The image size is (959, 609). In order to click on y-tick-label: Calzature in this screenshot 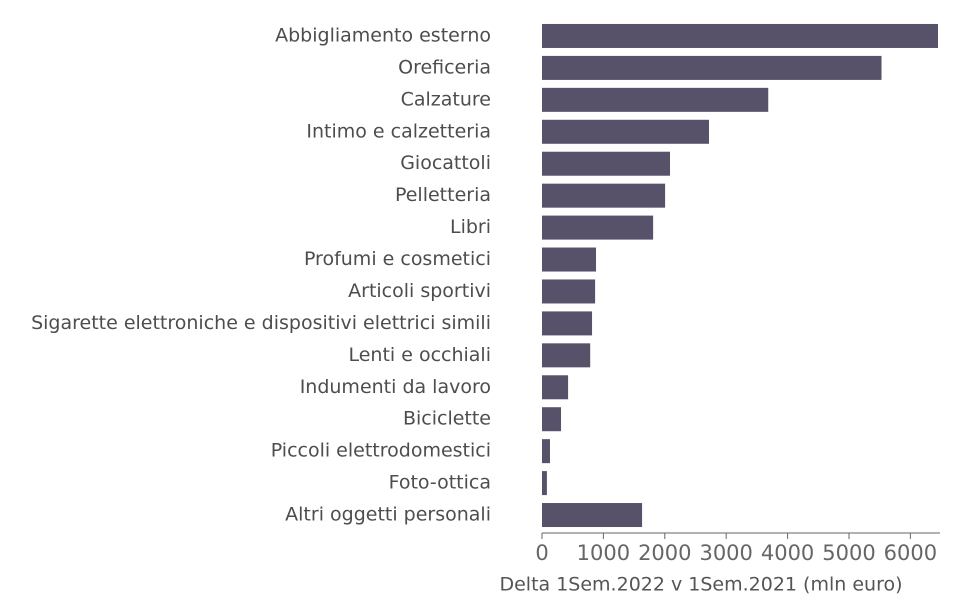, I will do `click(446, 99)`.